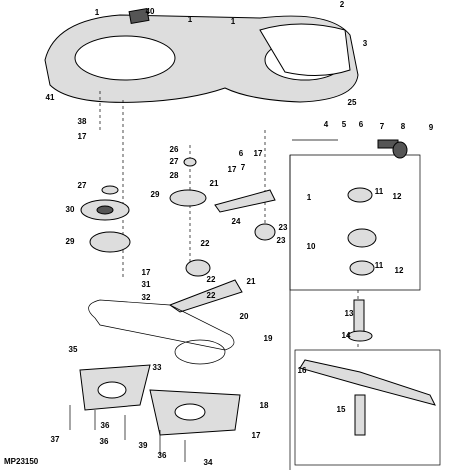  Describe the element at coordinates (362, 238) in the screenshot. I see `spindle-pulley` at that location.